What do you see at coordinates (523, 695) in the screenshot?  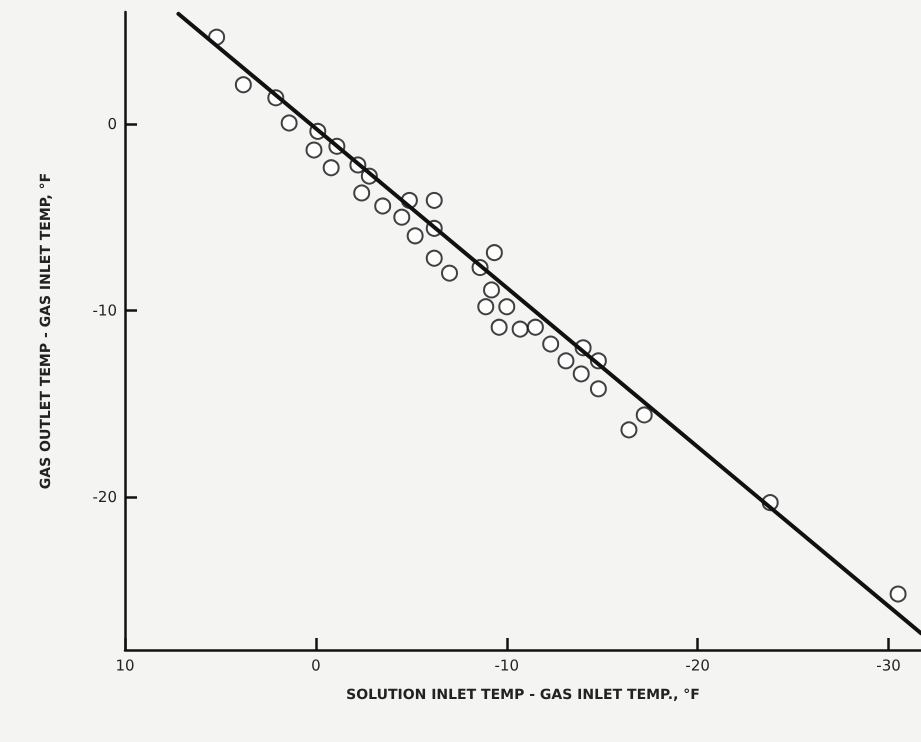 I see `x-axis-title: SOLUTION INLET TEMP - GAS INLET TEMP., °F` at bounding box center [523, 695].